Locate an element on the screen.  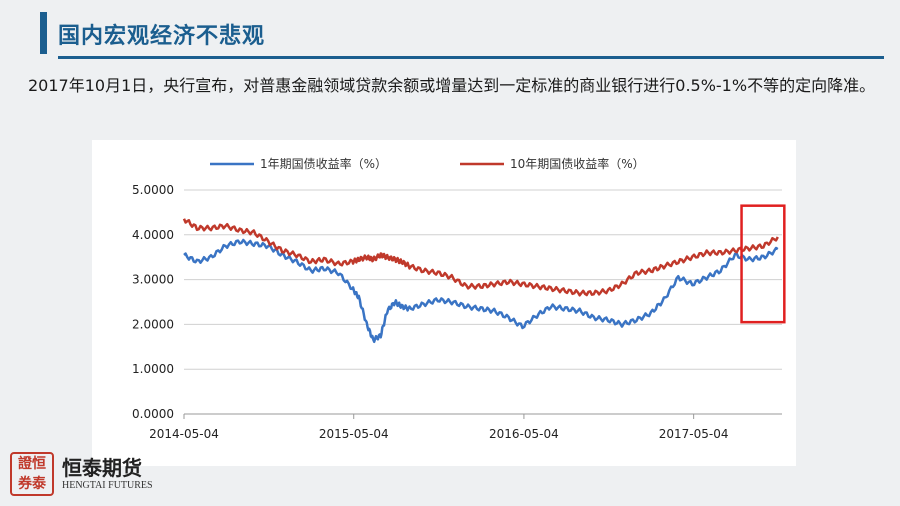
y-tick-label: 4.0000 is located at coordinates (153, 235).